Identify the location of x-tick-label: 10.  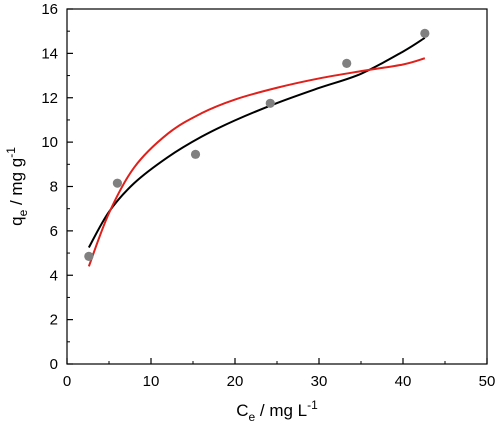
(151, 381).